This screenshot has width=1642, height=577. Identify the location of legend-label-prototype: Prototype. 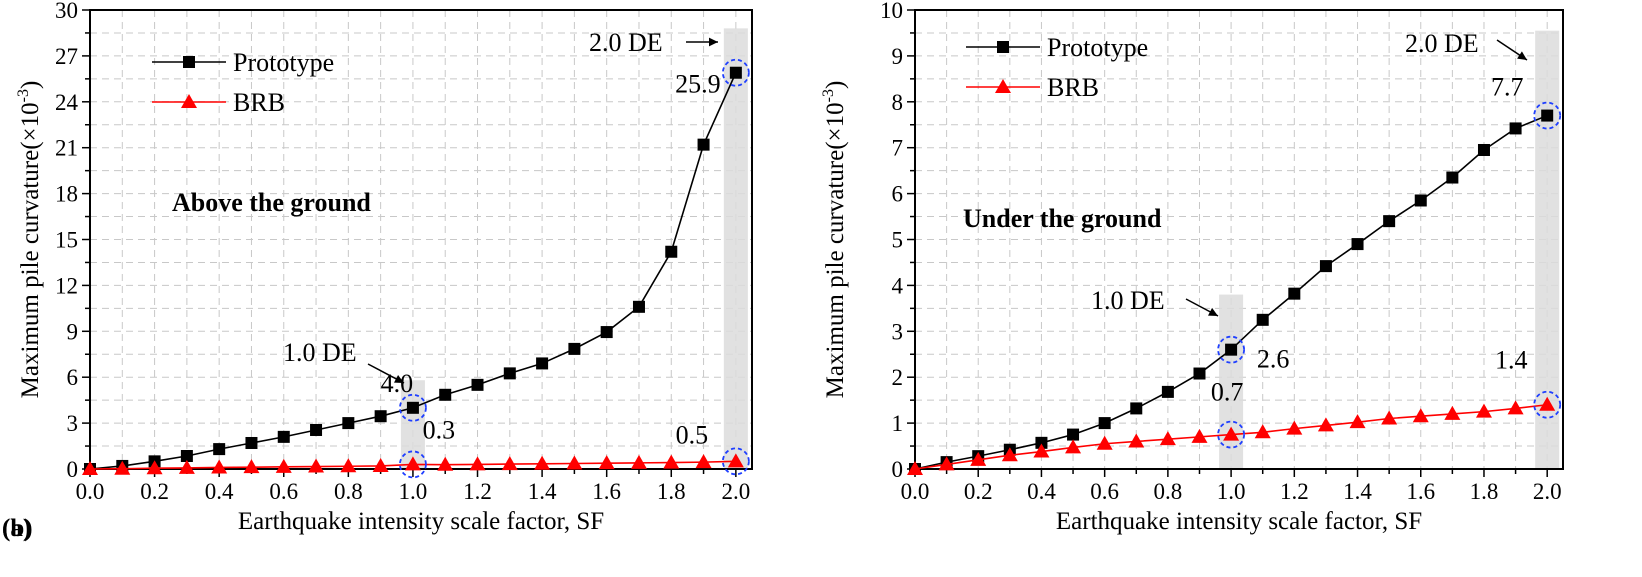
(283, 62).